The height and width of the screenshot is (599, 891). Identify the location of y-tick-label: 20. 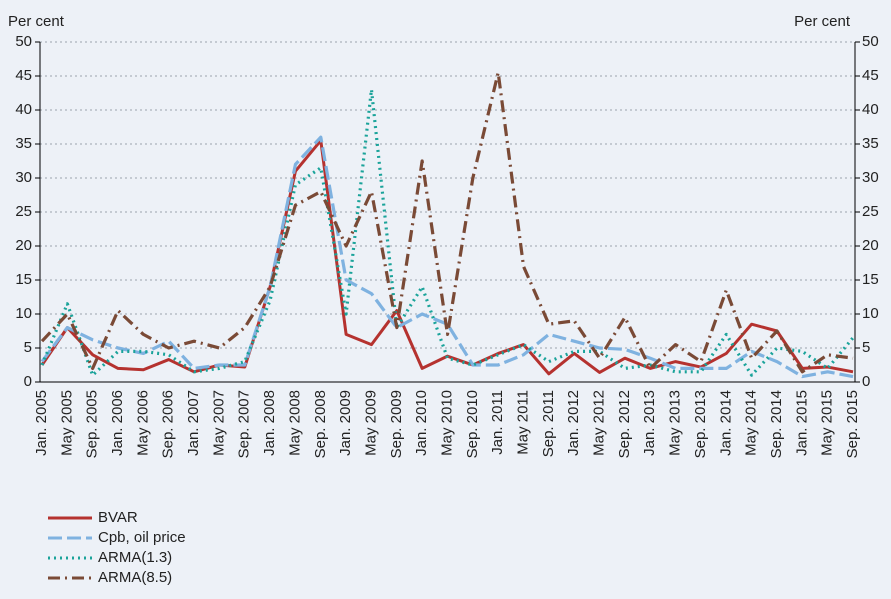
(23, 245).